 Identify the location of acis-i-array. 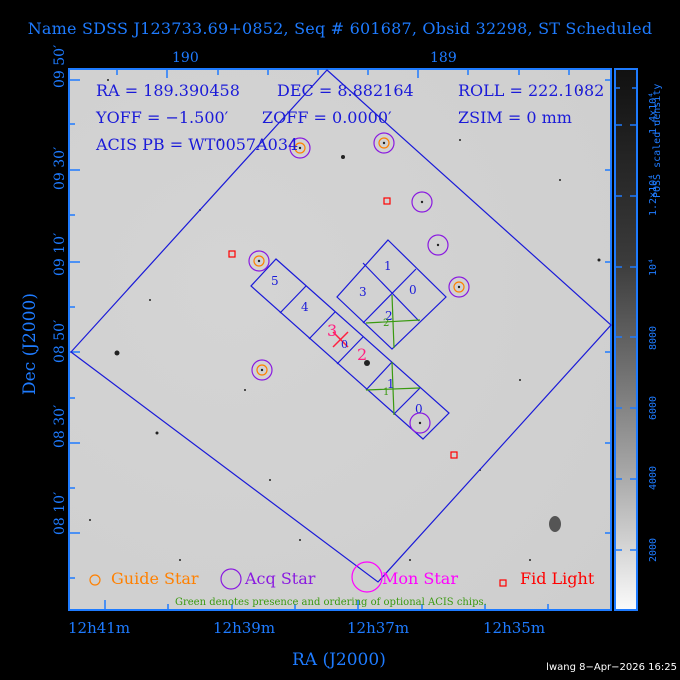
(391, 294).